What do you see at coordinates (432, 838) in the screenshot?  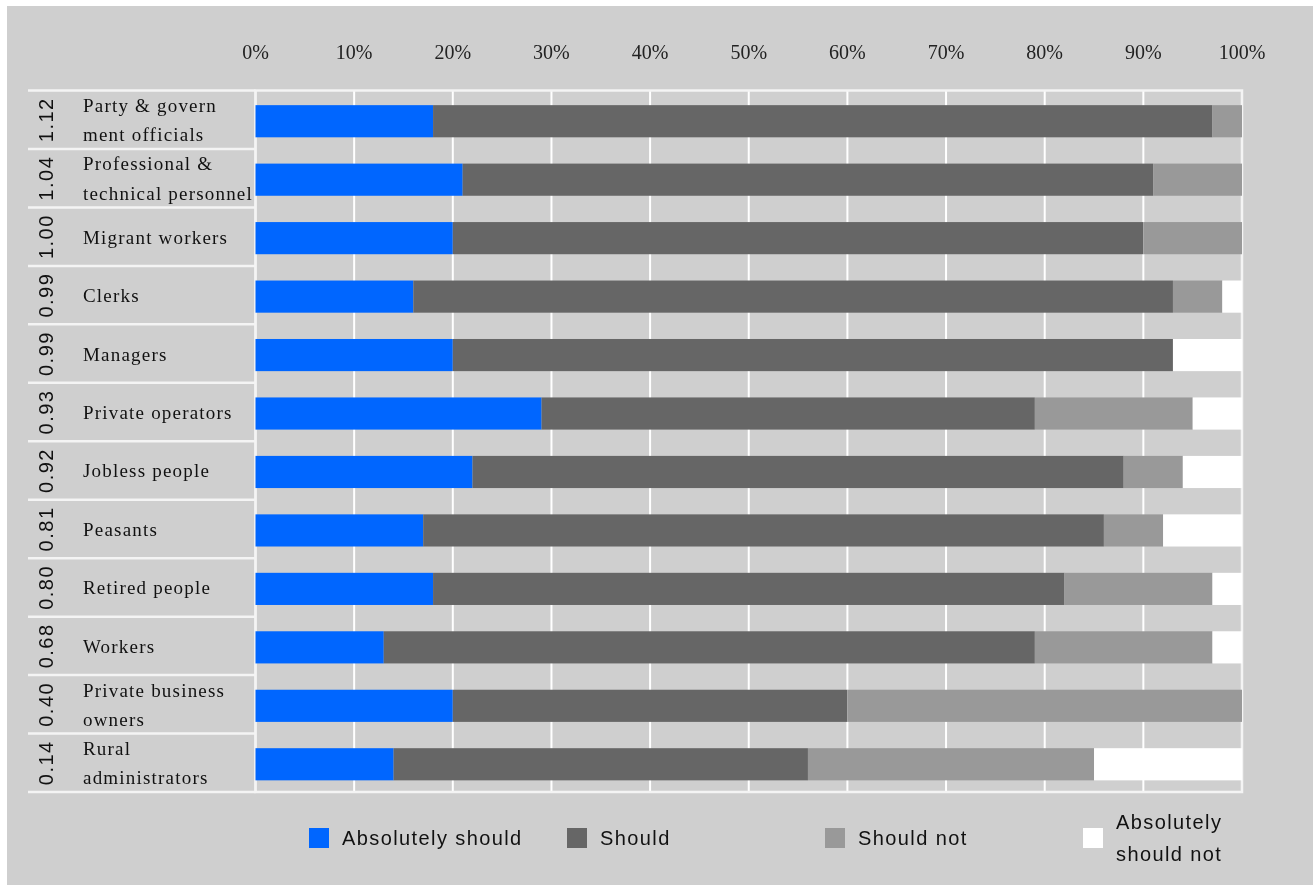 I see `legend-label: Absolutely should` at bounding box center [432, 838].